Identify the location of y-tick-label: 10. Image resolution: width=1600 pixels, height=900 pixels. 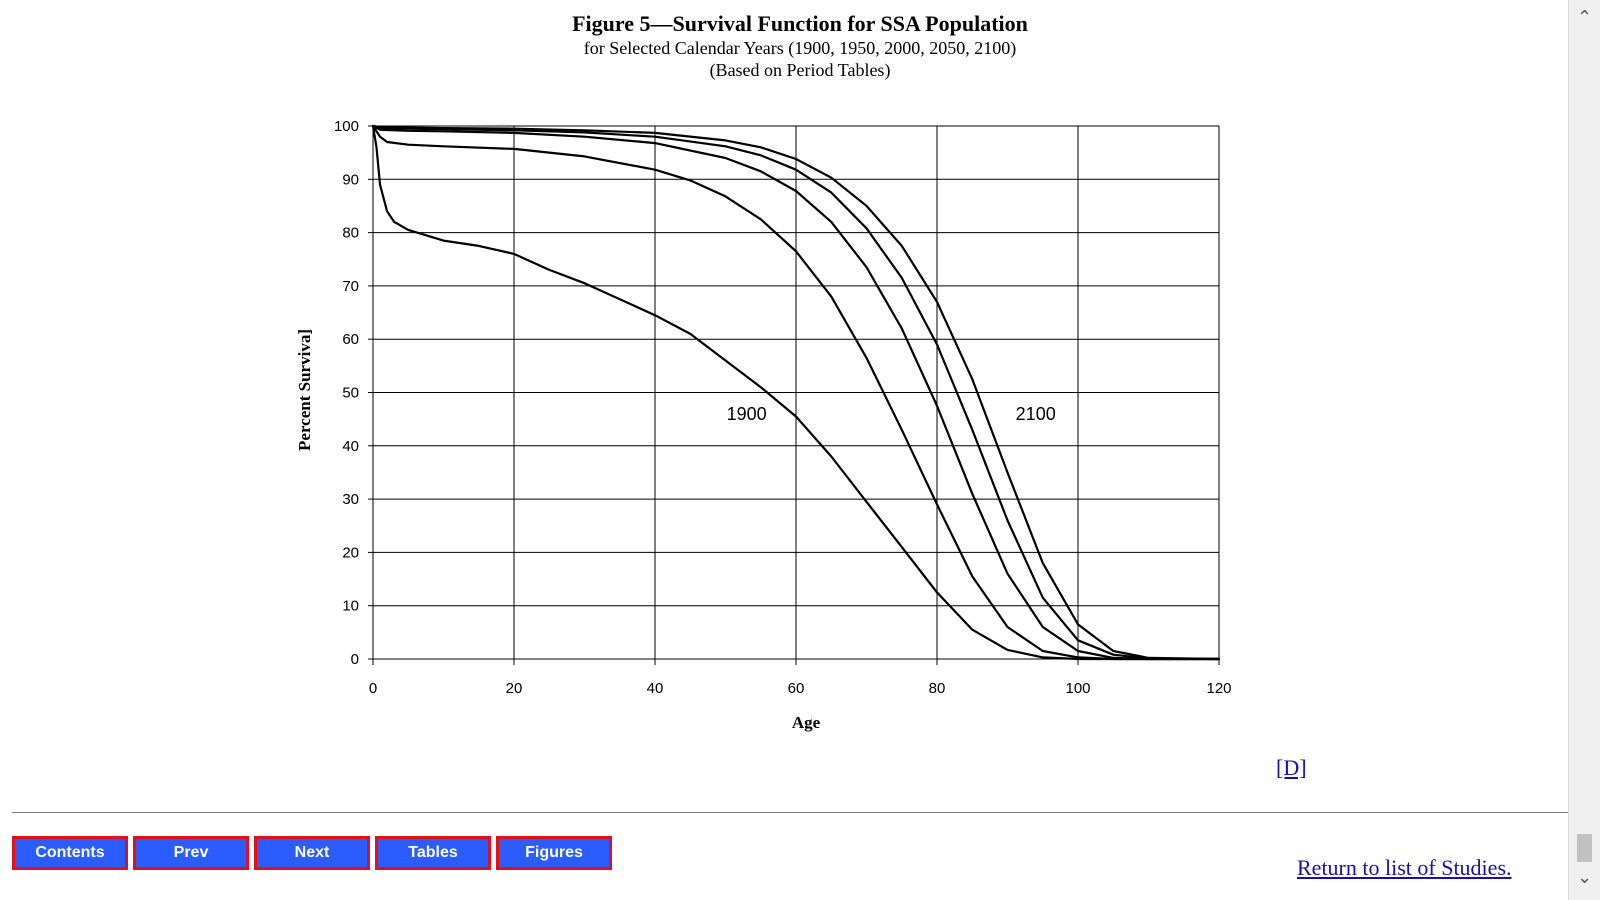
(350, 606).